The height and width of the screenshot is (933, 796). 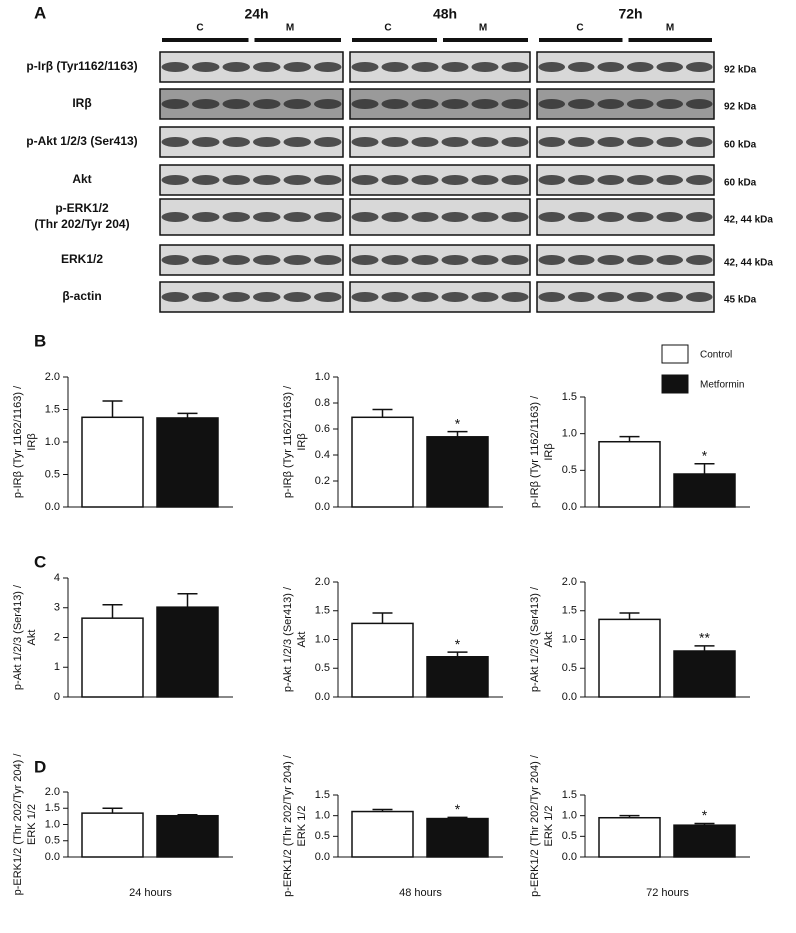 What do you see at coordinates (81, 141) in the screenshot?
I see `blot-label: p-Akt 1/2/3 (Ser413)` at bounding box center [81, 141].